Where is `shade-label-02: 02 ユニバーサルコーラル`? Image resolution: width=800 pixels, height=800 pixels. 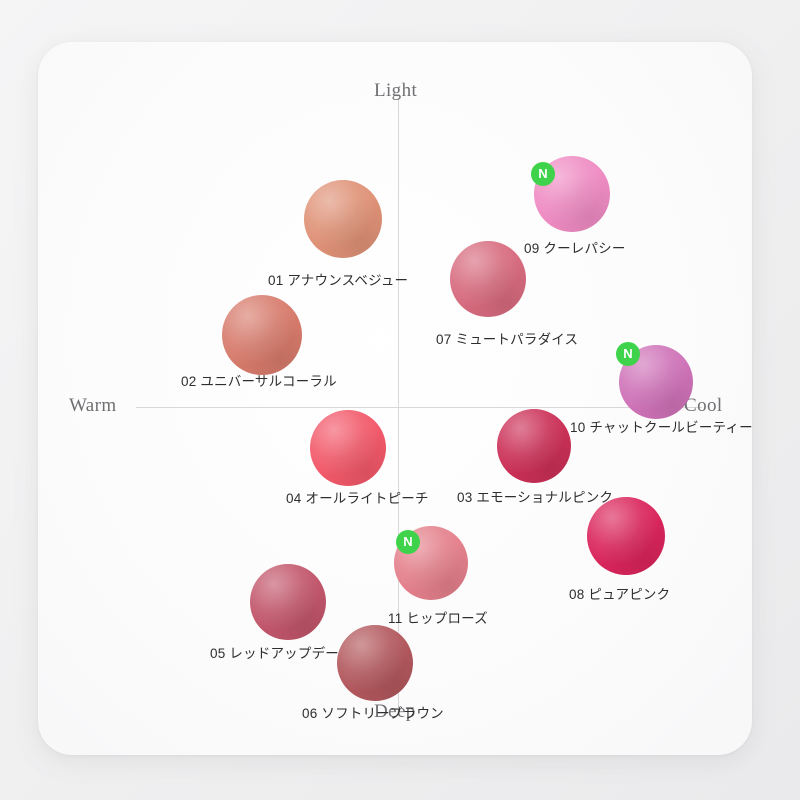 shade-label-02: 02 ユニバーサルコーラル is located at coordinates (259, 381).